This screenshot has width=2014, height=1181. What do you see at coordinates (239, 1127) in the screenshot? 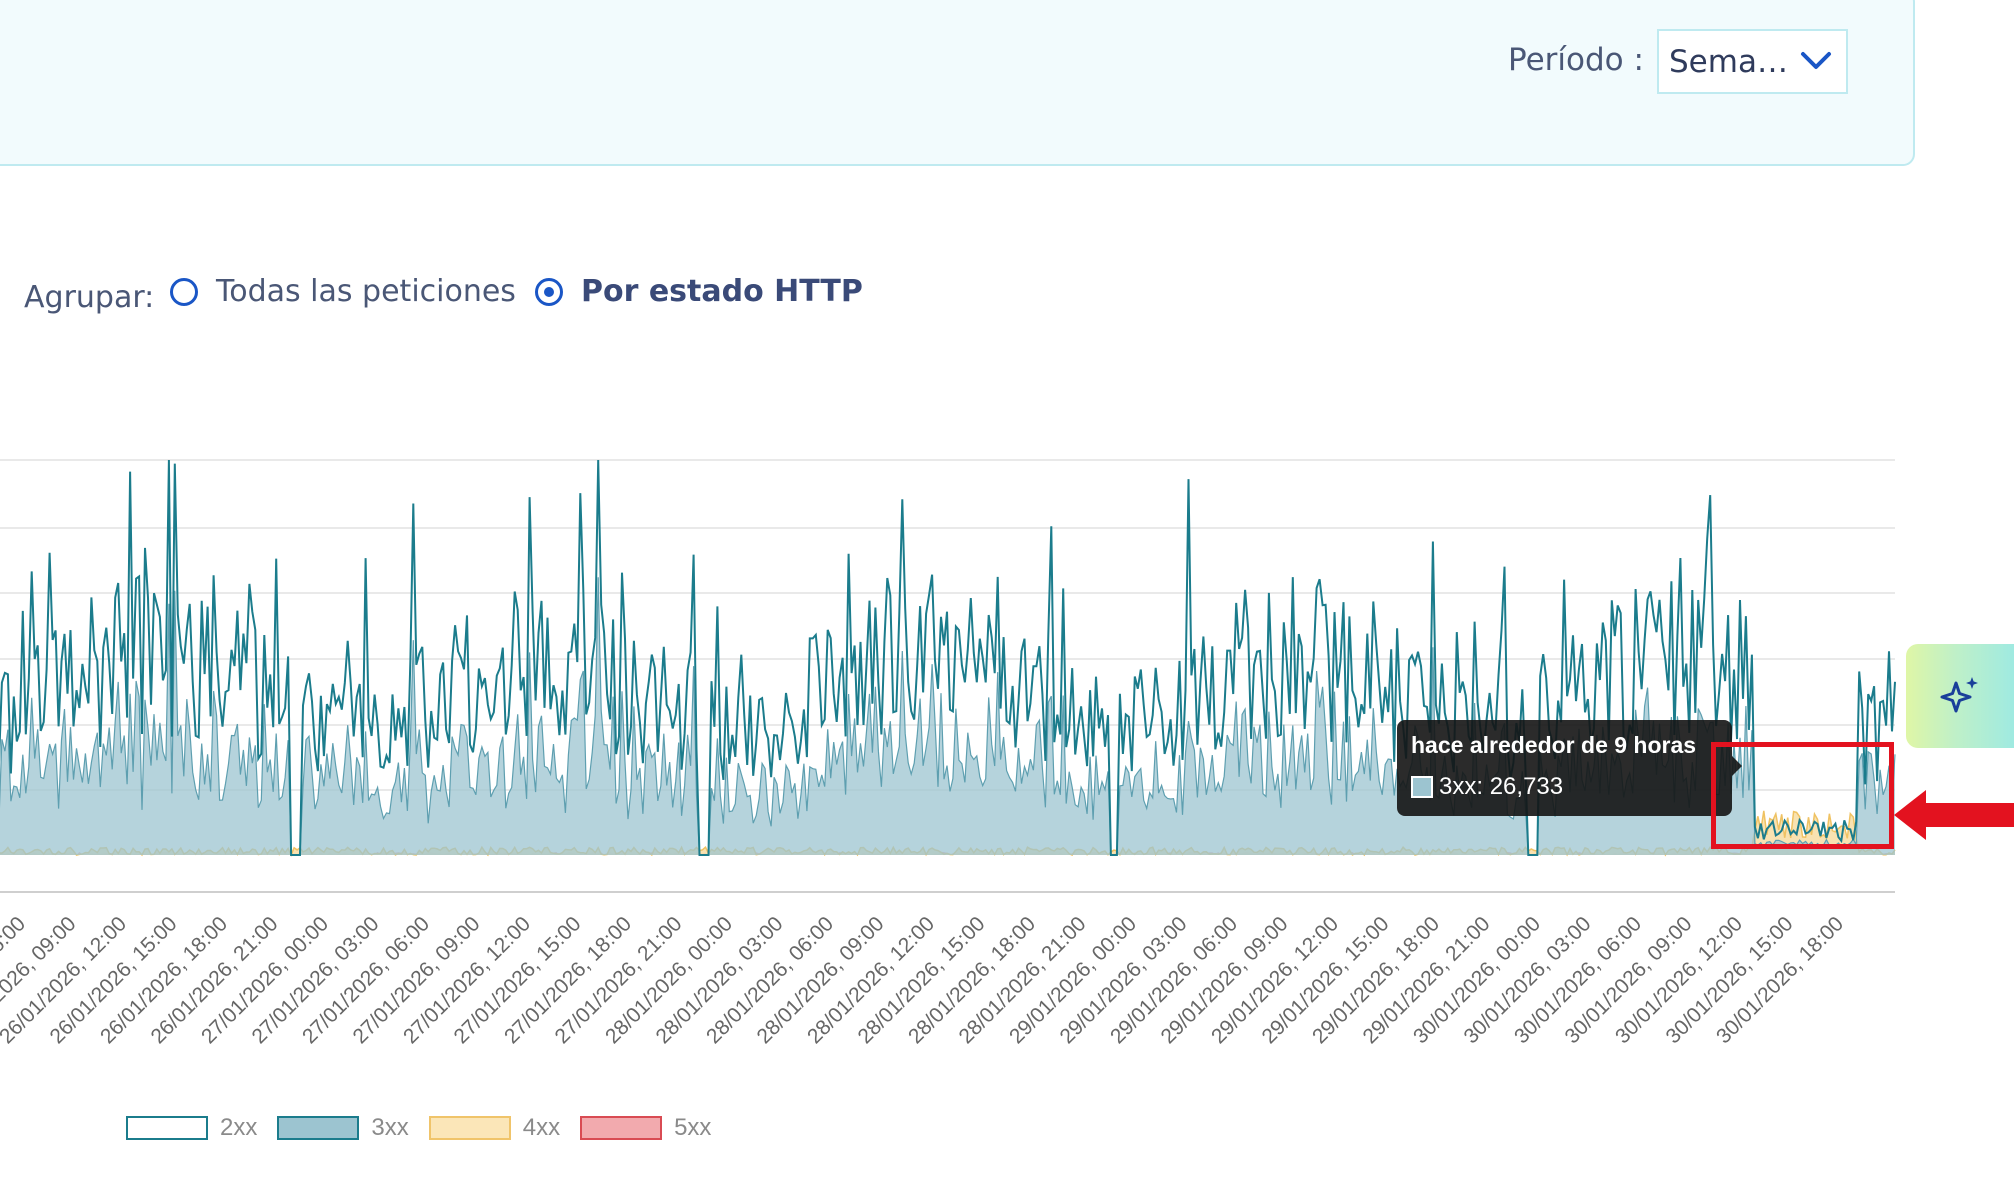
I see `legend-label-2xx: 2xx` at bounding box center [239, 1127].